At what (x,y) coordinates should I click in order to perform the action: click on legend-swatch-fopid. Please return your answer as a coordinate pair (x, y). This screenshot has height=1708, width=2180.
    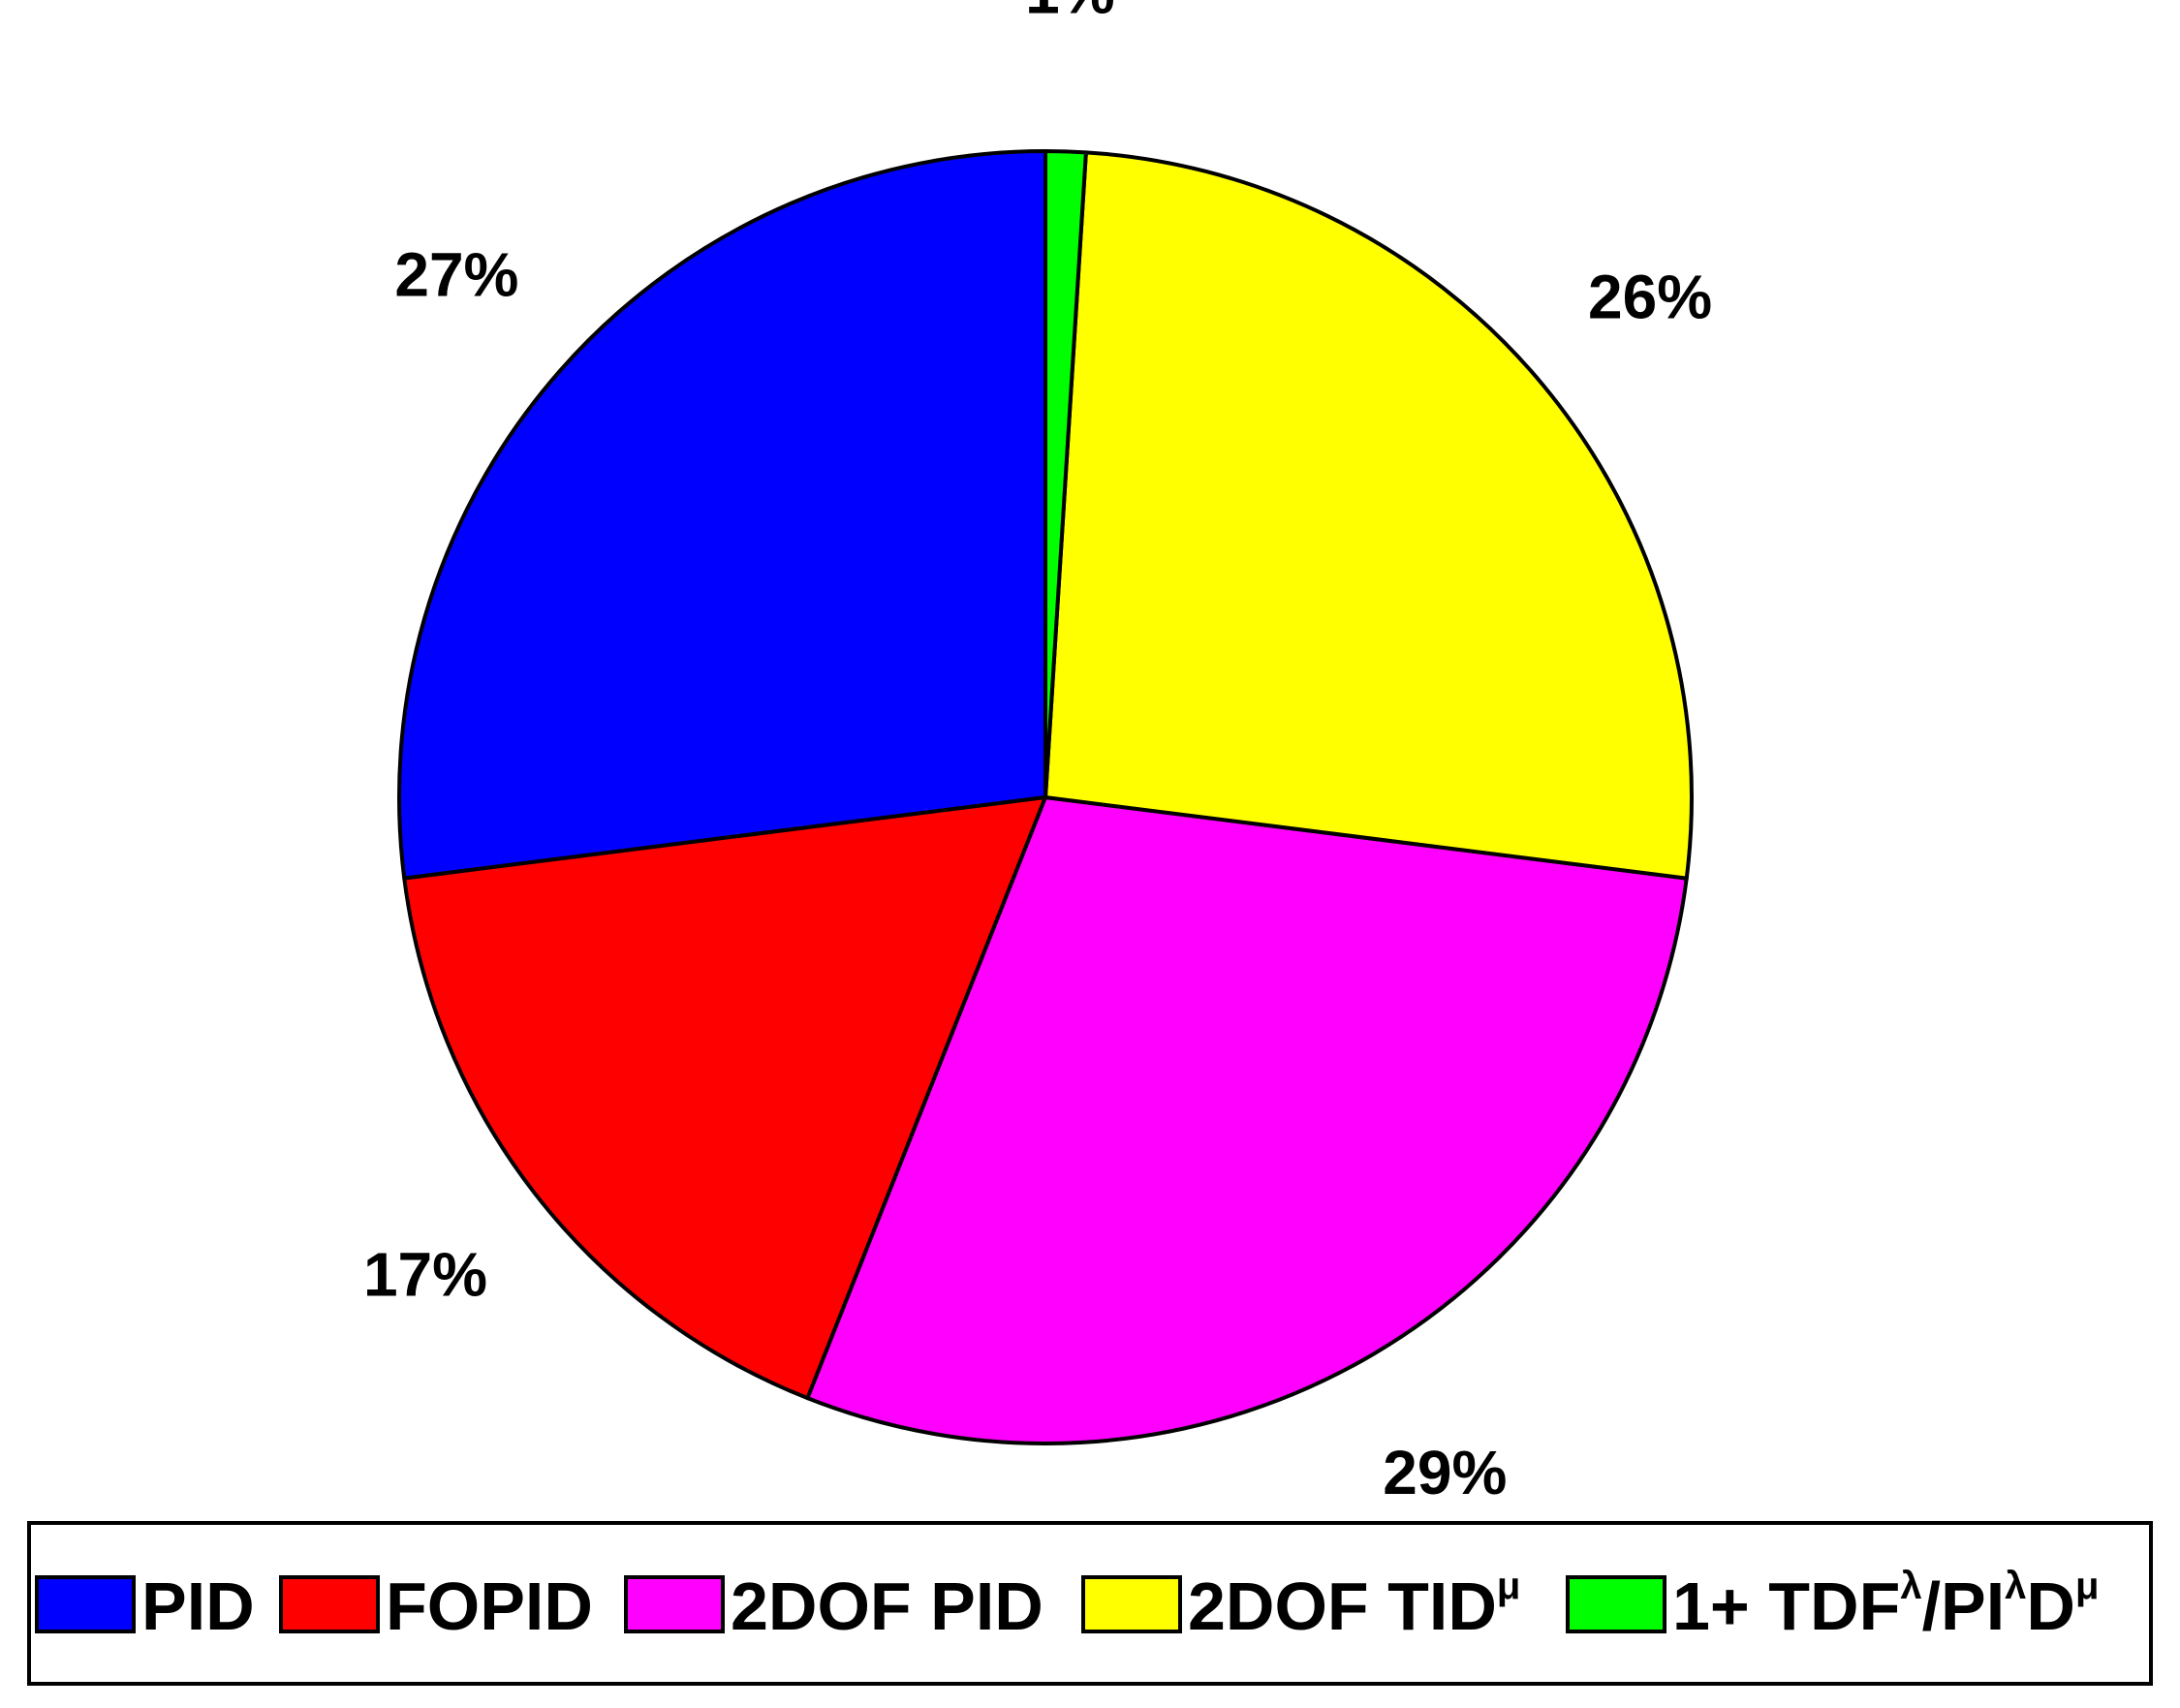
    Looking at the image, I should click on (329, 1604).